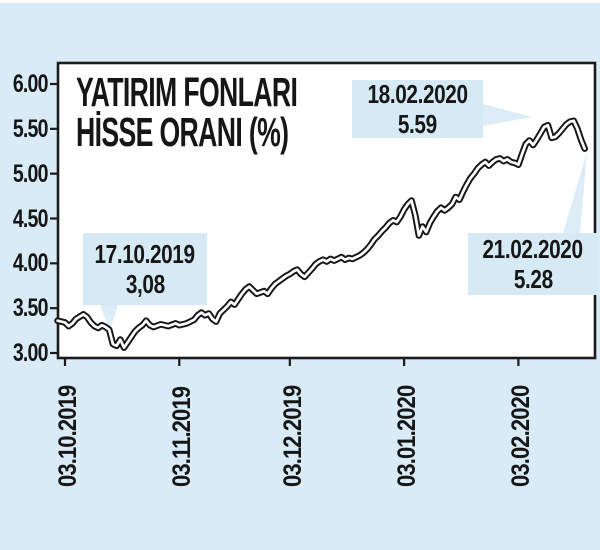 The image size is (600, 550). Describe the element at coordinates (575, 192) in the screenshot. I see `callout-wedge-last` at that location.